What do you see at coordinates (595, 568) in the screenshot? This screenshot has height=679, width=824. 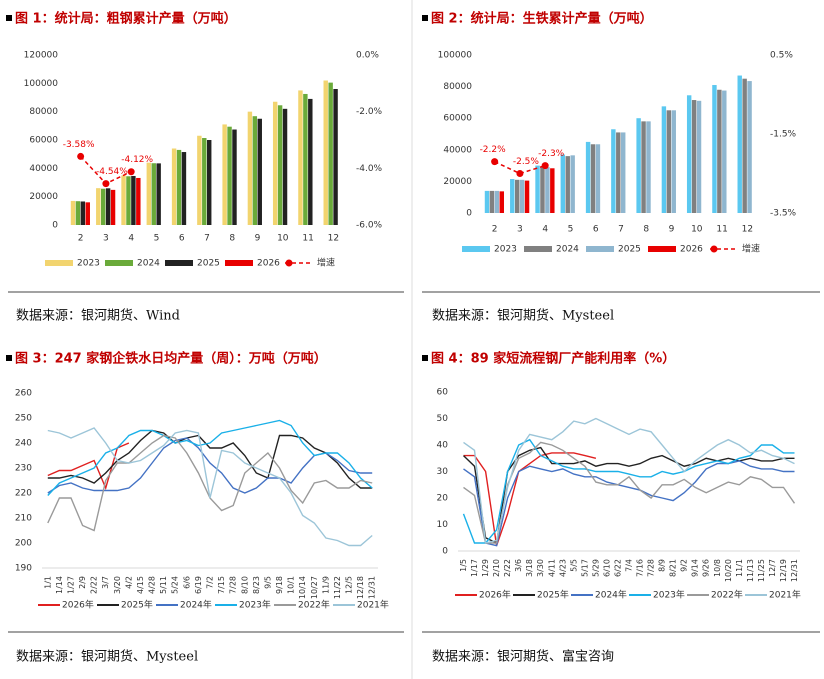 I see `x-tick-label: 5/29` at bounding box center [595, 568].